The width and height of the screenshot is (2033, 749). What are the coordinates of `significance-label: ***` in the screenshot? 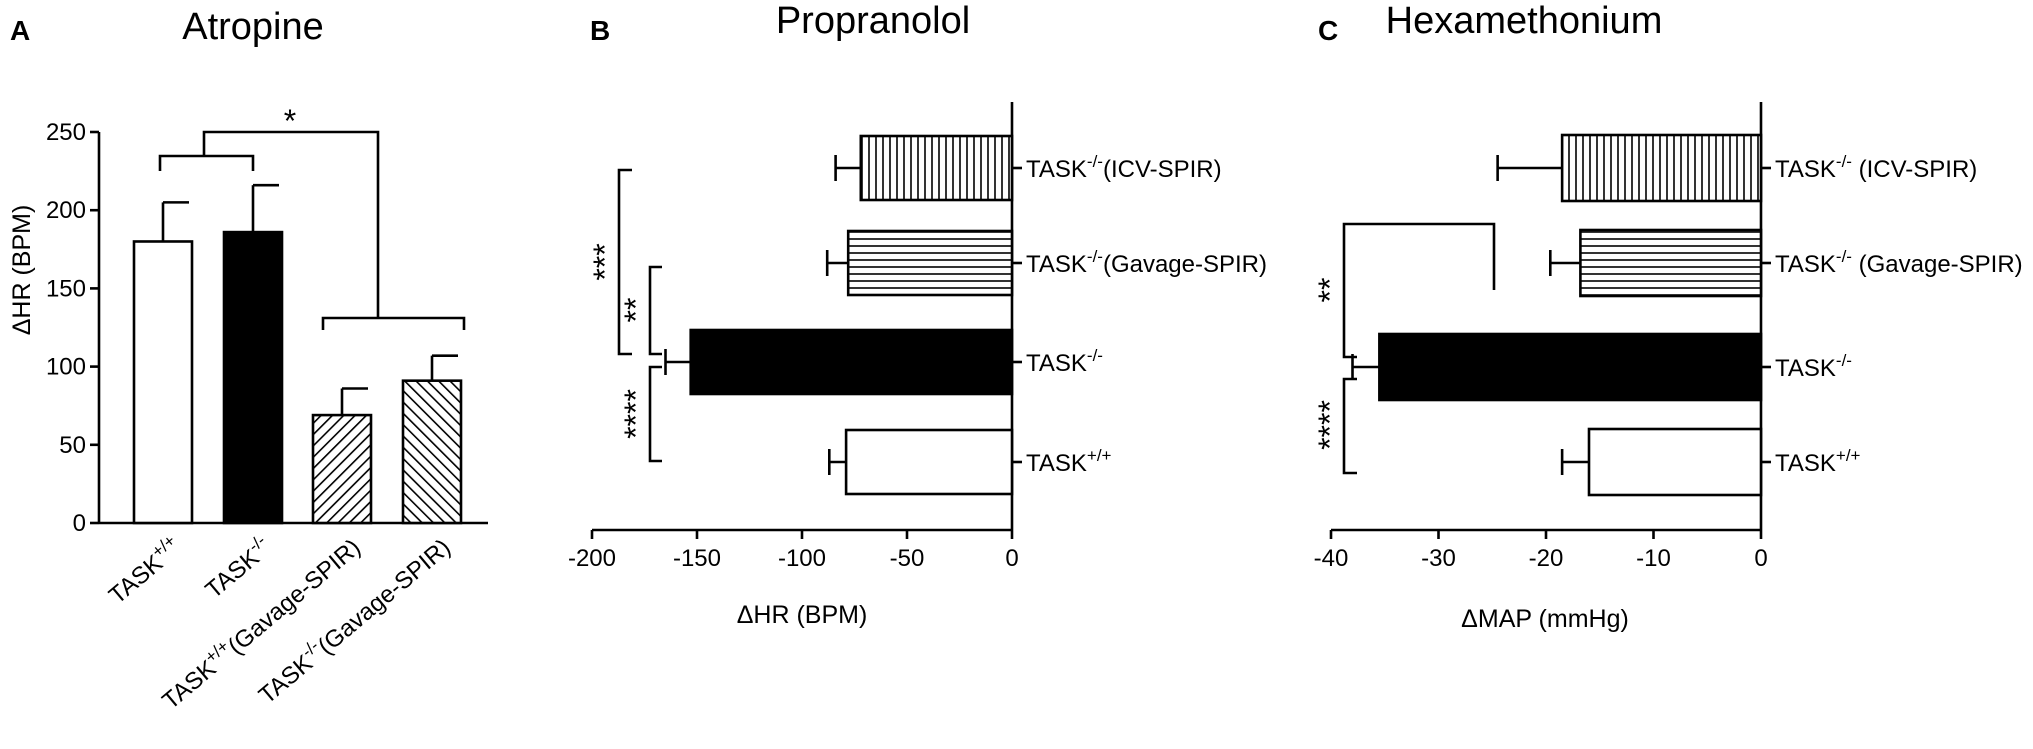 It's located at (605, 261).